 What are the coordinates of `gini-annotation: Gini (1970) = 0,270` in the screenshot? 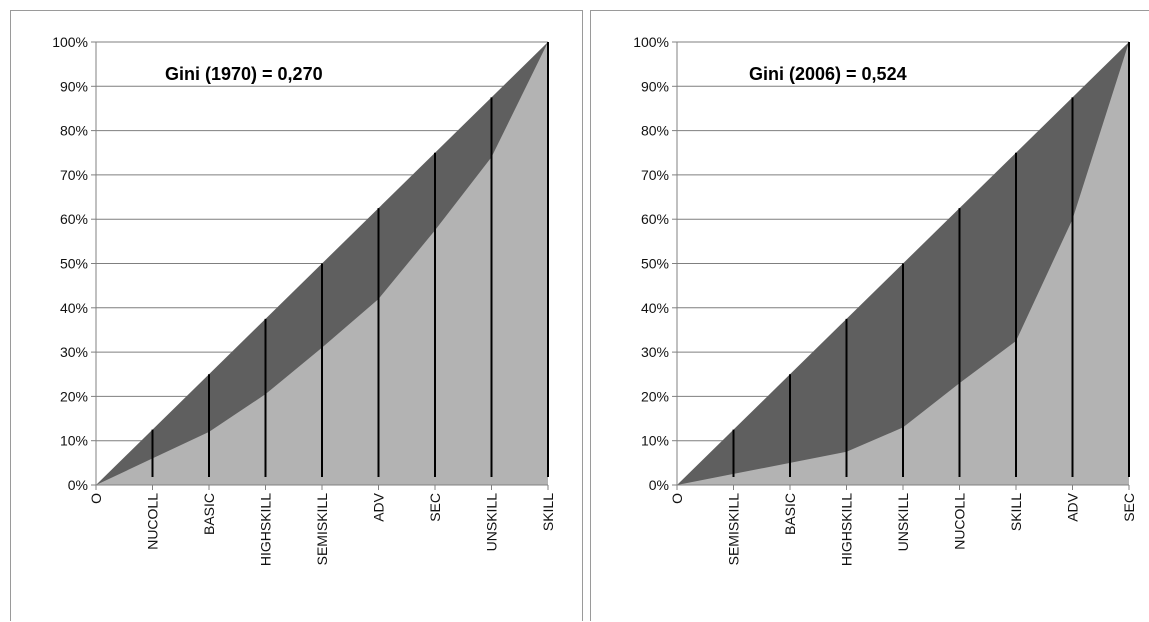 It's located at (244, 74).